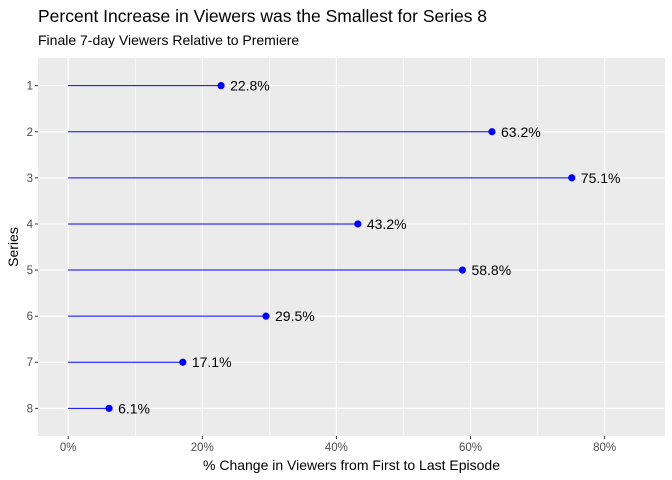  I want to click on data-label: 75.1%, so click(601, 178).